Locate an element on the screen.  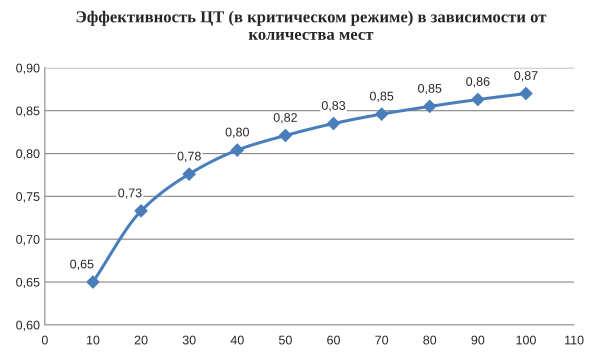
y-tick-label: 0,60 is located at coordinates (28, 325).